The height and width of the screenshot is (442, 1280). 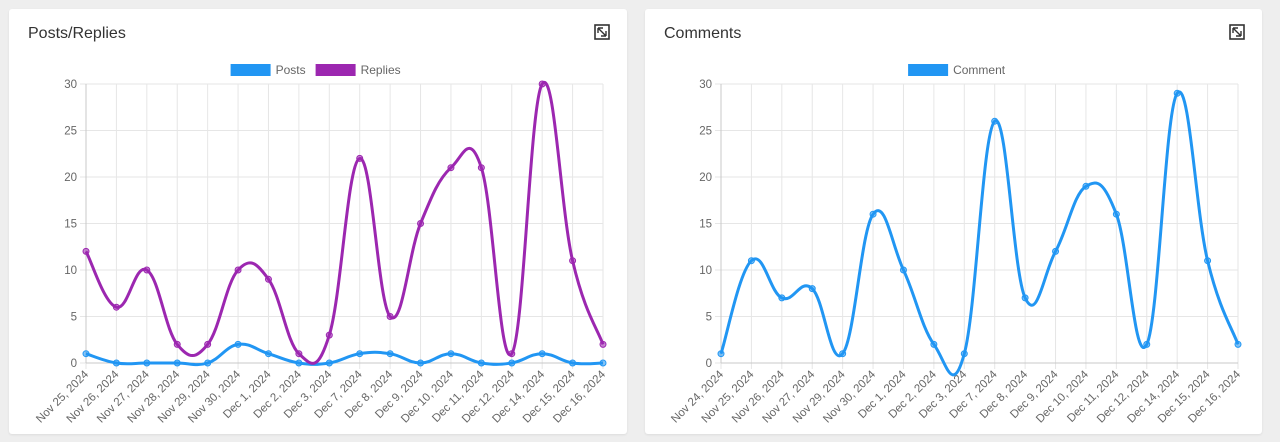 I want to click on series-line, so click(x=344, y=354).